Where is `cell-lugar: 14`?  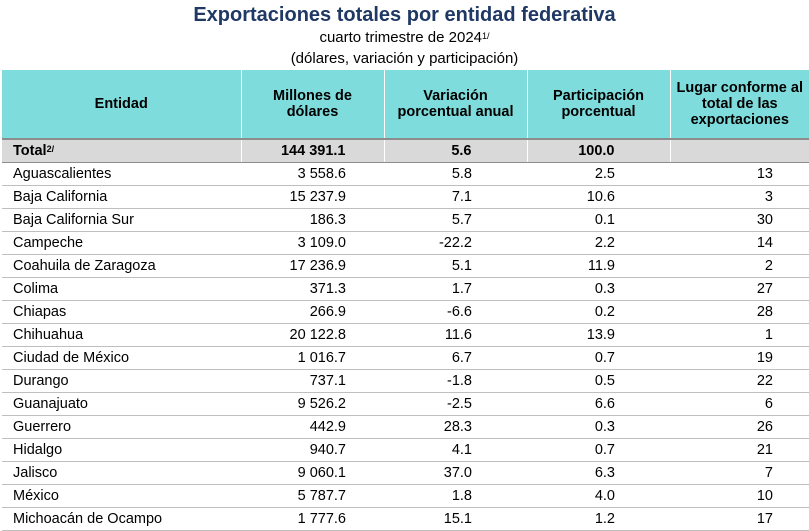 cell-lugar: 14 is located at coordinates (739, 243).